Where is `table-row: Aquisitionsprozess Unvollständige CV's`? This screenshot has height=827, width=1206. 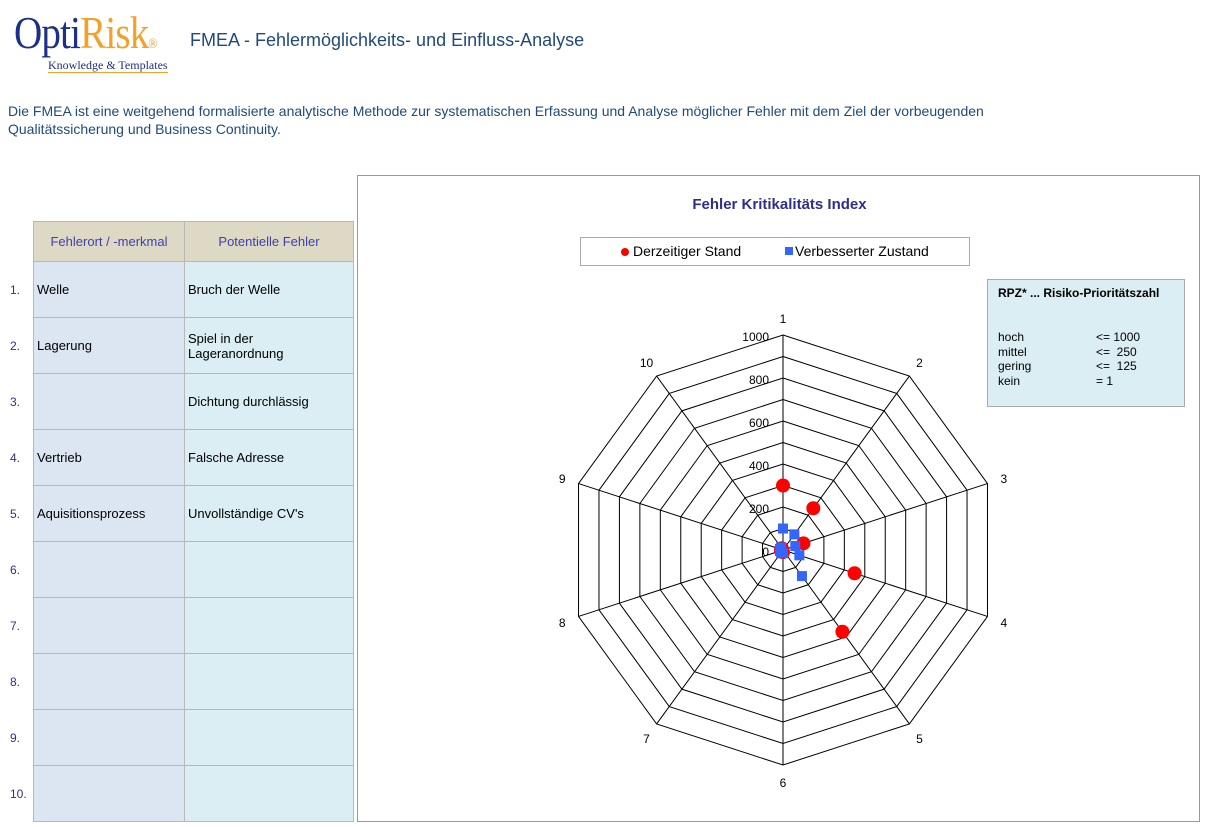 table-row: Aquisitionsprozess Unvollständige CV's is located at coordinates (193, 513).